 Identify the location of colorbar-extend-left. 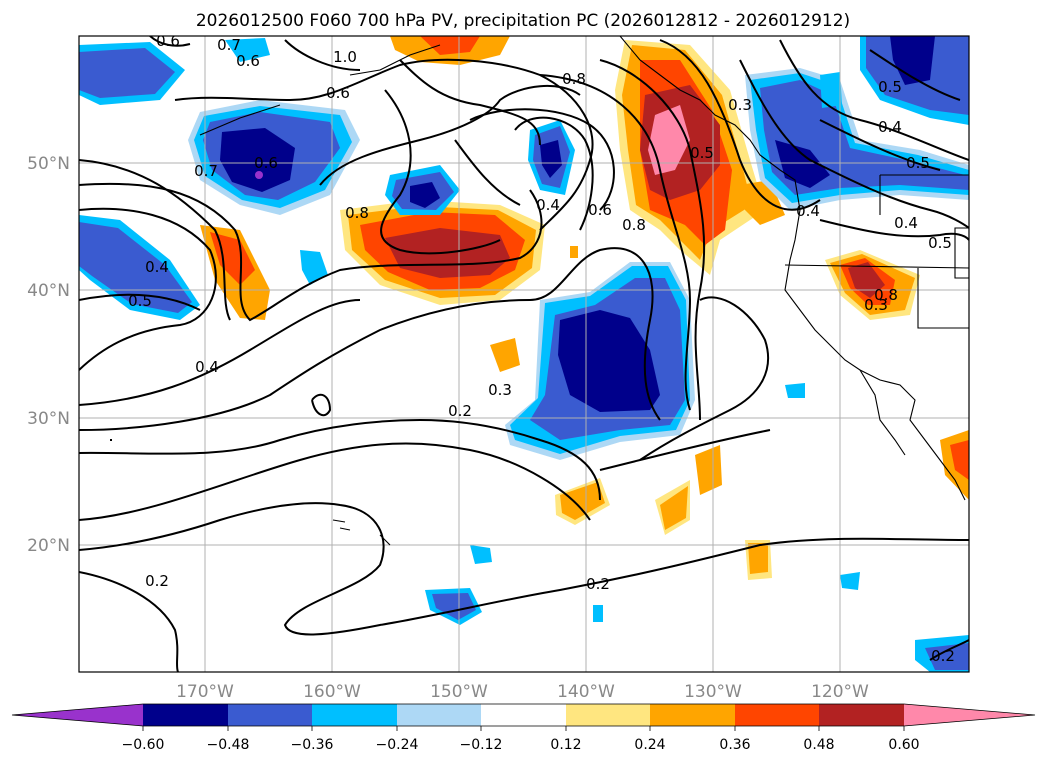
(77, 715).